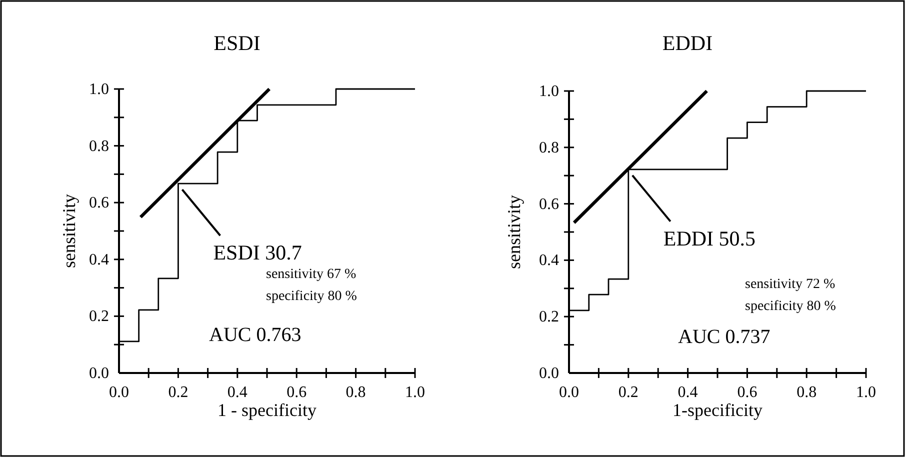 The height and width of the screenshot is (458, 906). I want to click on x-axis-title: 1 - specificity, so click(267, 410).